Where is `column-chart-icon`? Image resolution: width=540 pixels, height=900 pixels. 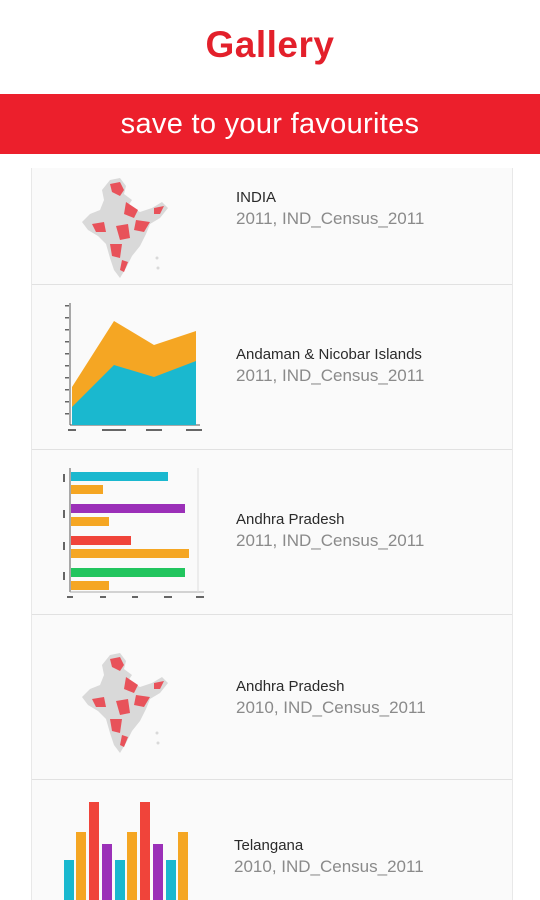
column-chart-icon is located at coordinates (127, 851).